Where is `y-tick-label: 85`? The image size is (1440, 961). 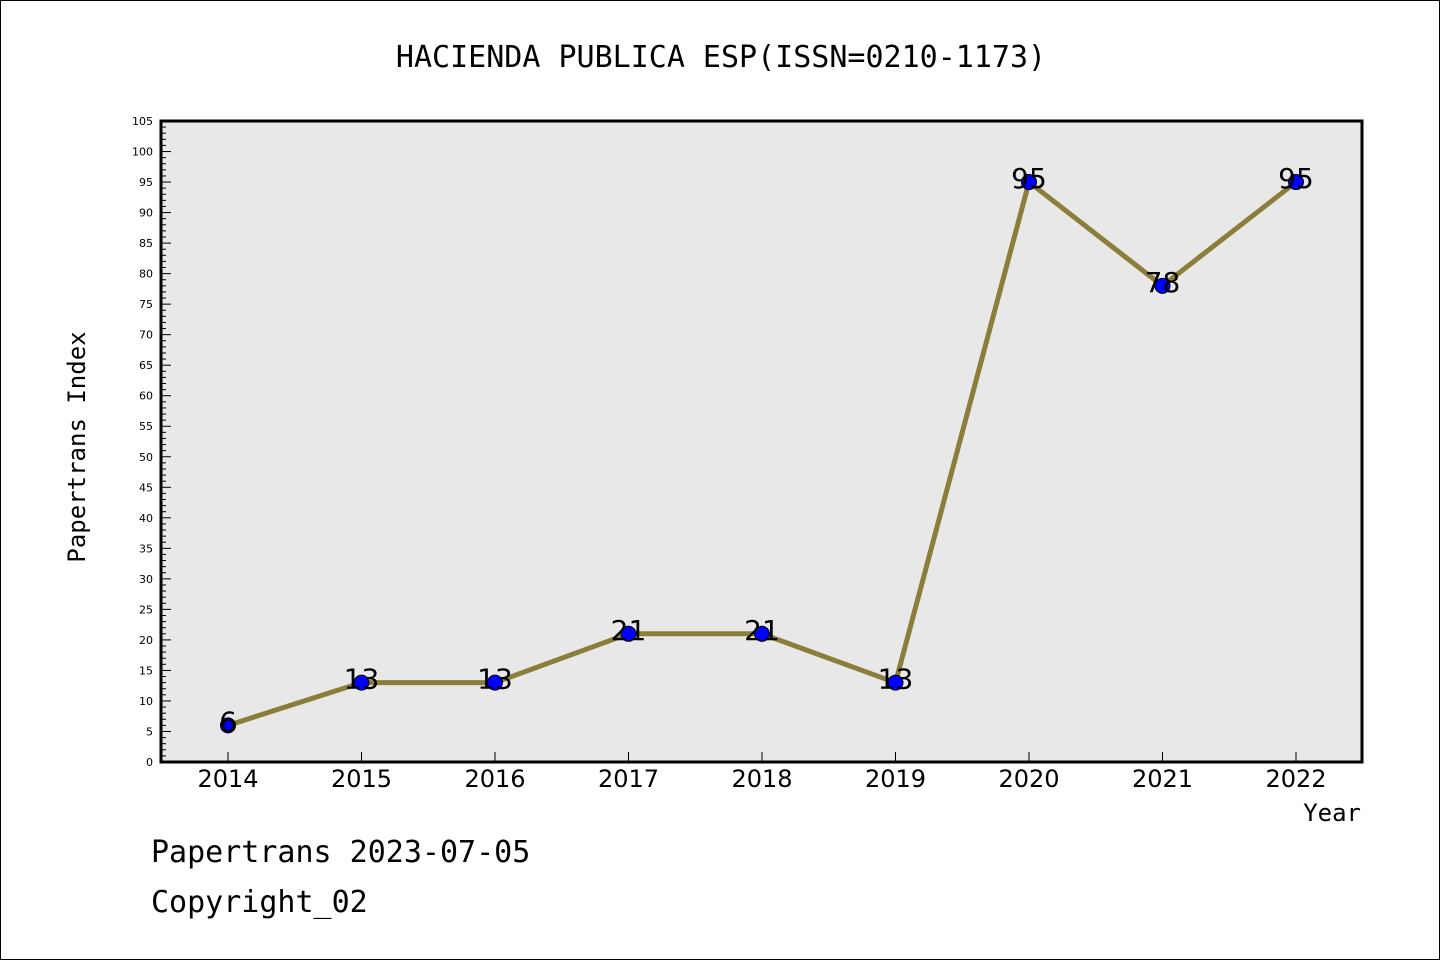 y-tick-label: 85 is located at coordinates (146, 243).